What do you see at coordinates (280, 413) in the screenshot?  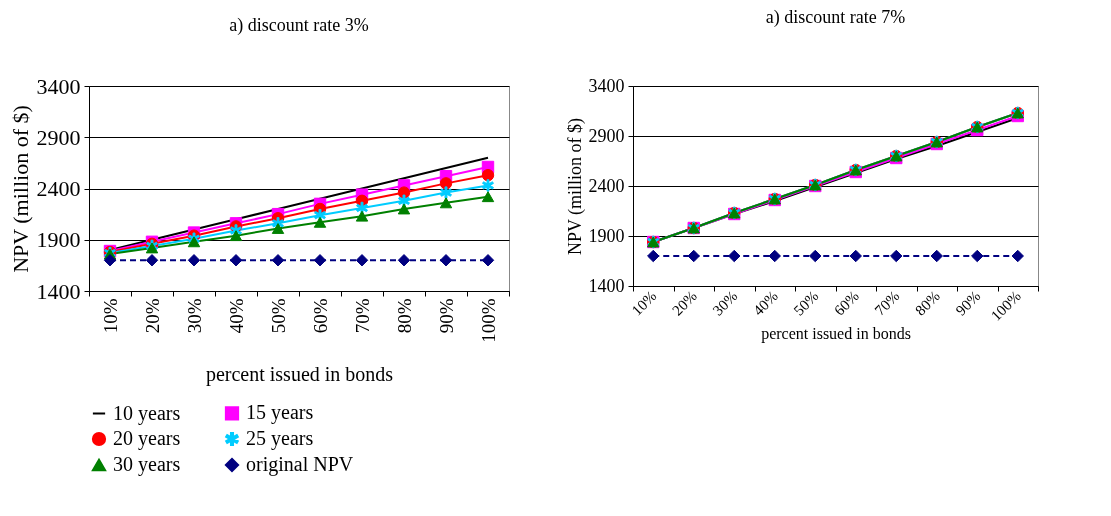 I see `legend-label: 15 years` at bounding box center [280, 413].